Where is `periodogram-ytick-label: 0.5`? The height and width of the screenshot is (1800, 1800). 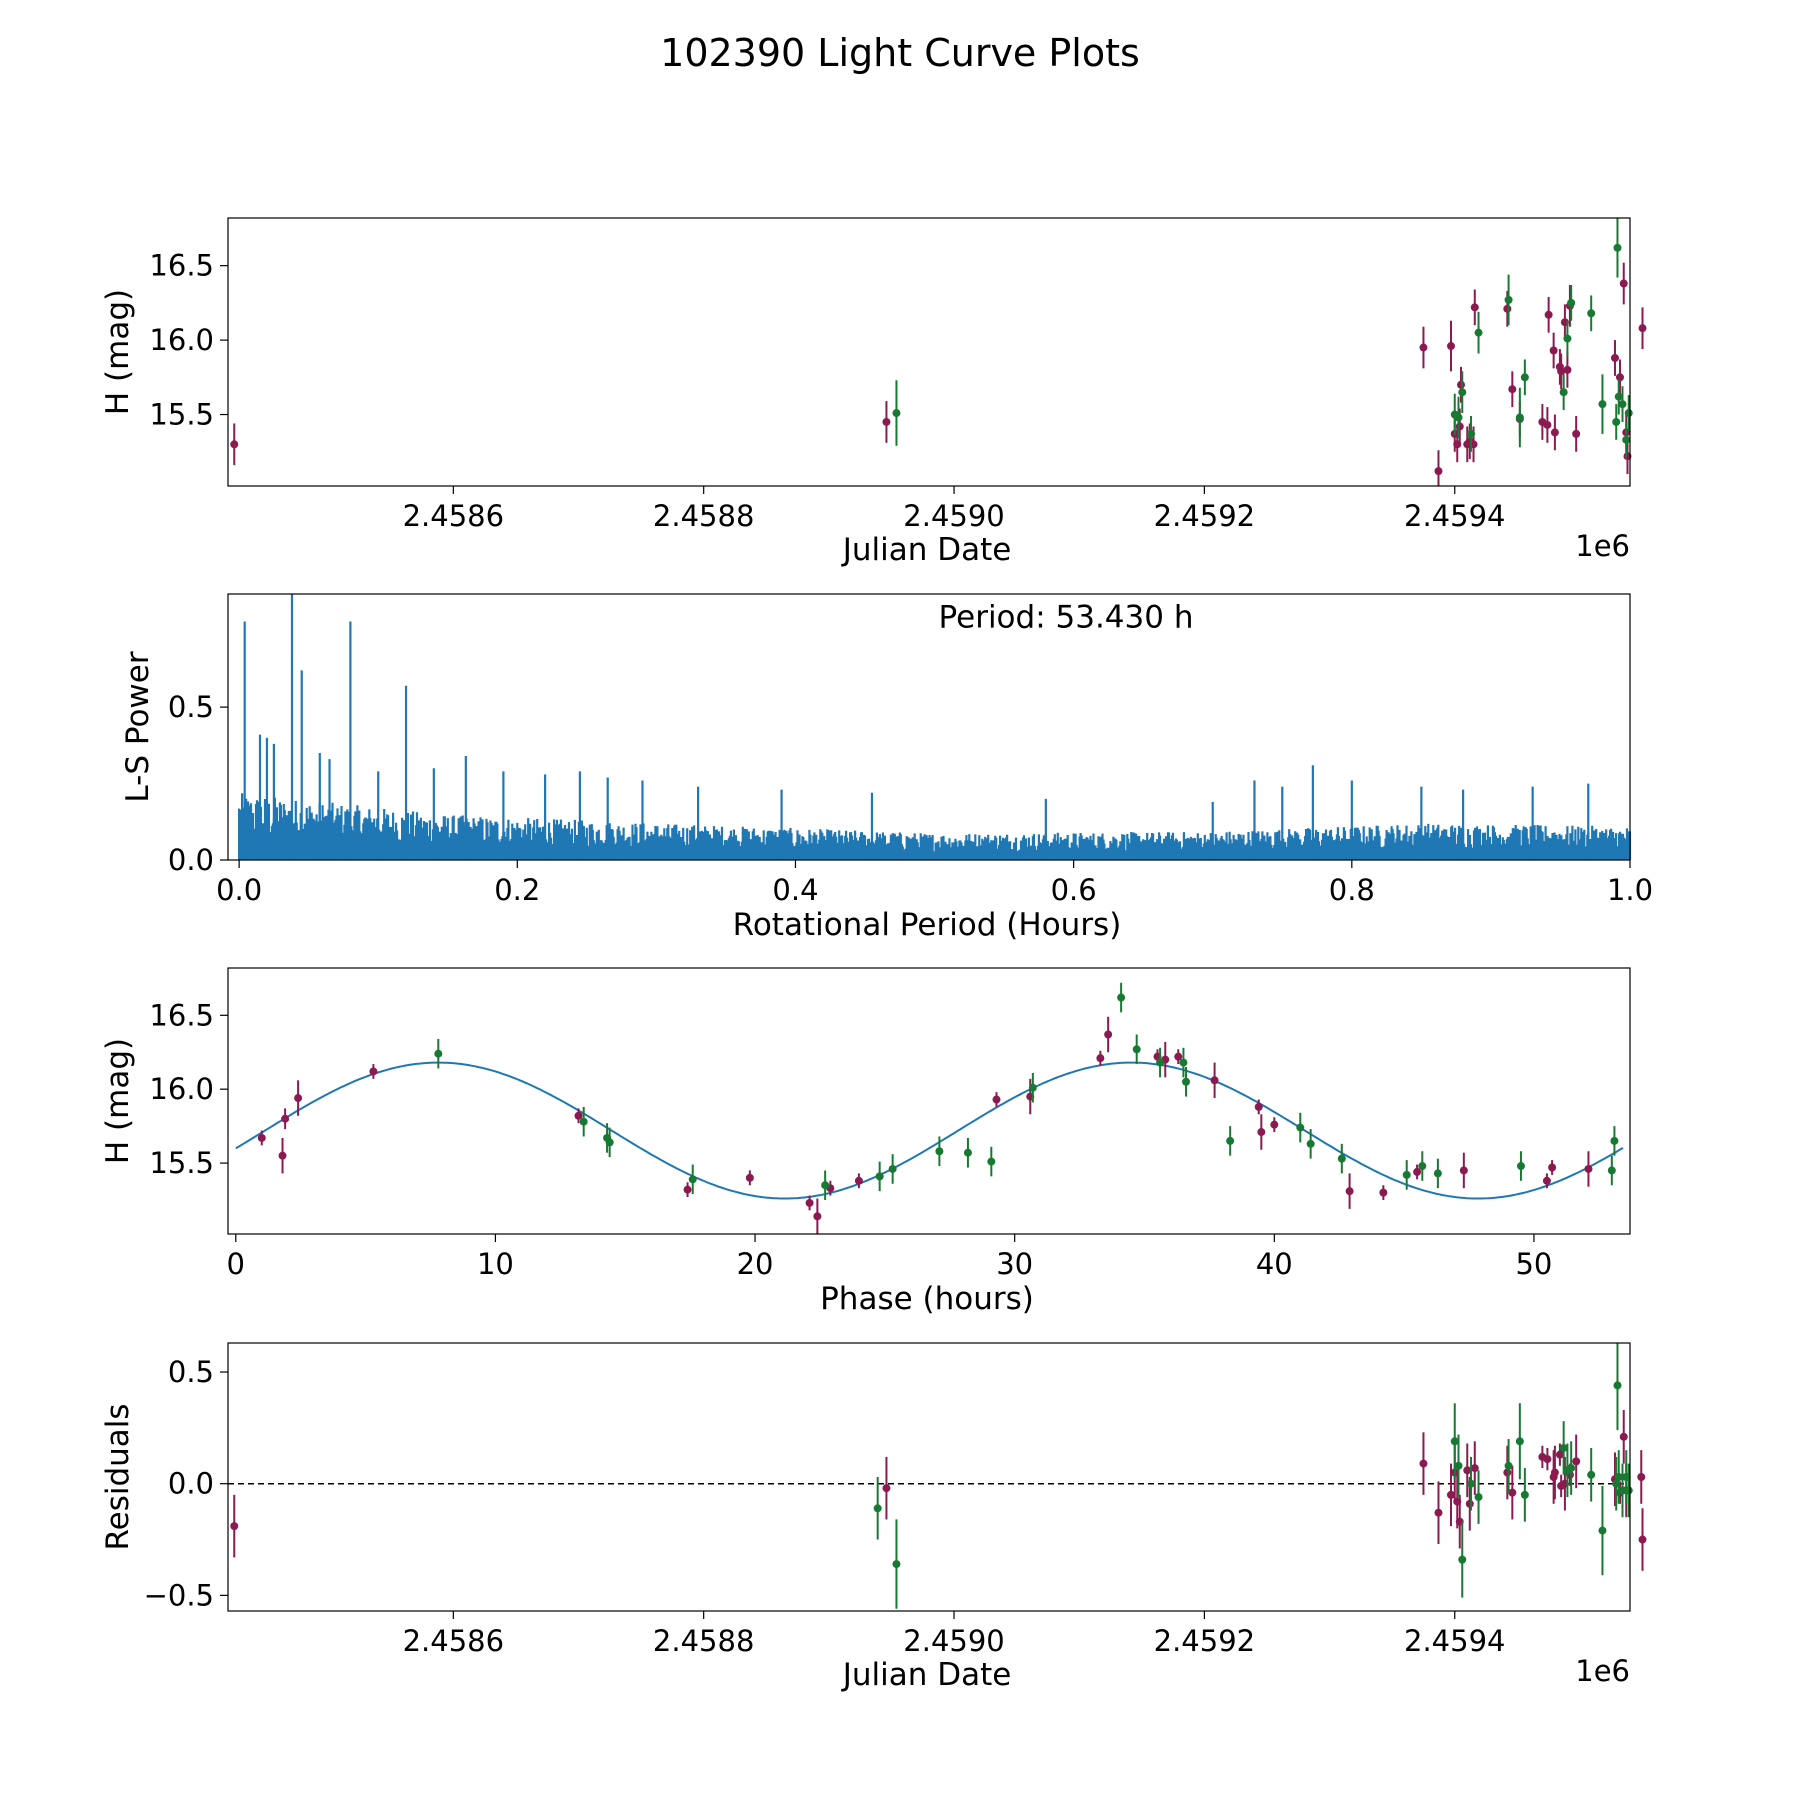
periodogram-ytick-label: 0.5 is located at coordinates (191, 707).